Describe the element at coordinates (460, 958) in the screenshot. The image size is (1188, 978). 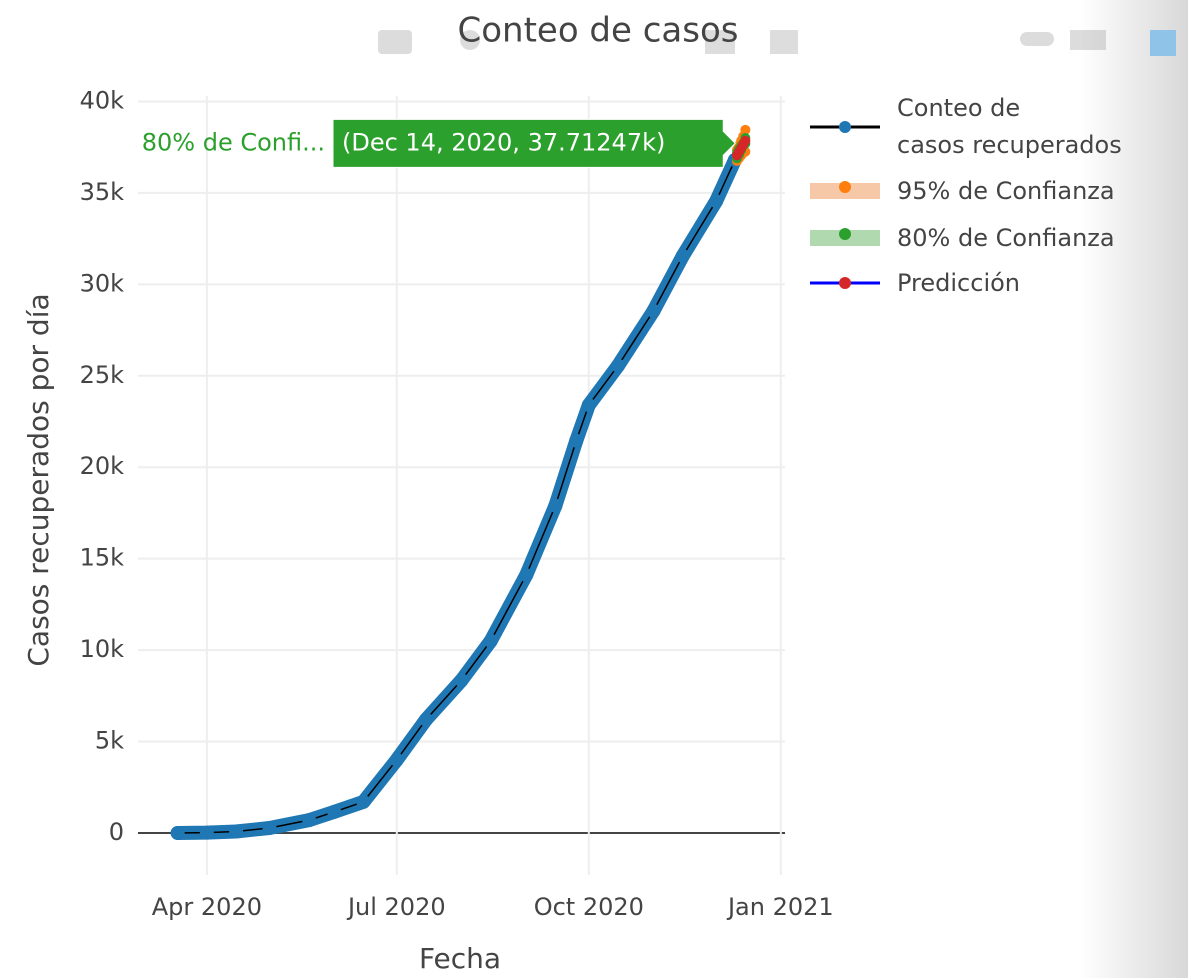
I see `x-axis-title: Fecha` at that location.